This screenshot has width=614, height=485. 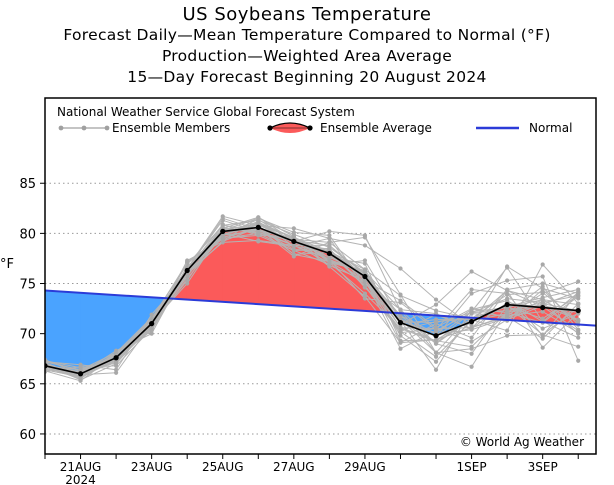 I want to click on copyright-annotation: © World Ag Weather, so click(x=522, y=442).